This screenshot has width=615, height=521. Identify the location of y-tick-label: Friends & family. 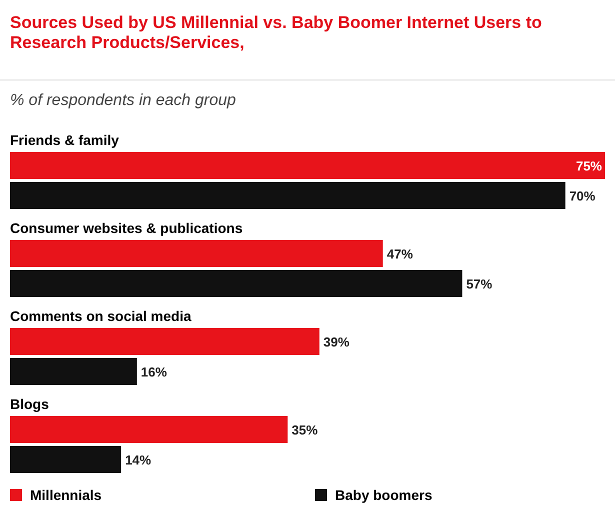
(65, 140).